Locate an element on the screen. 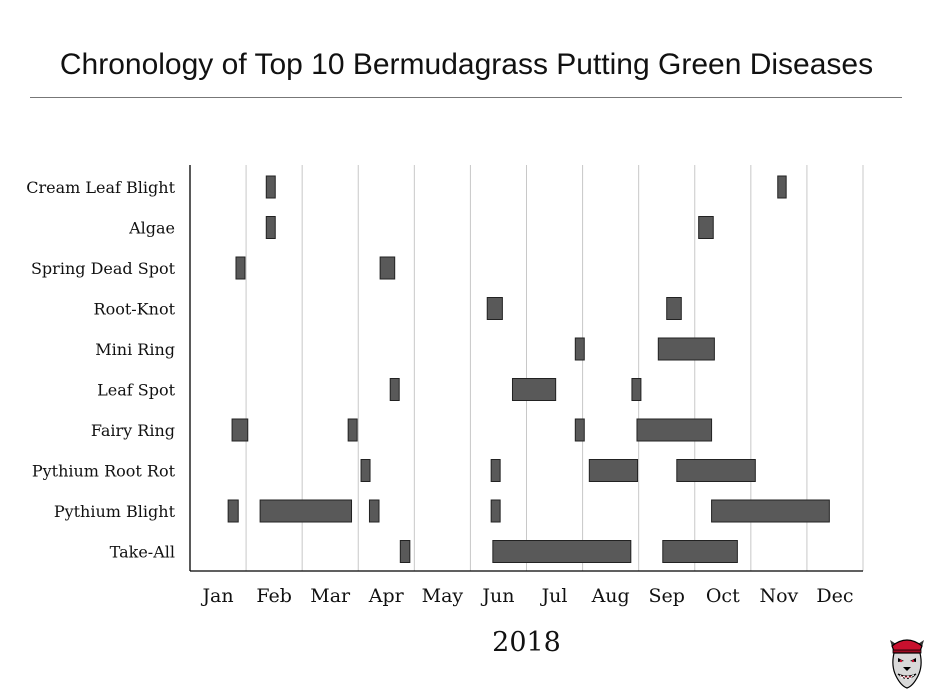  category-label: Root-Knot is located at coordinates (135, 309).